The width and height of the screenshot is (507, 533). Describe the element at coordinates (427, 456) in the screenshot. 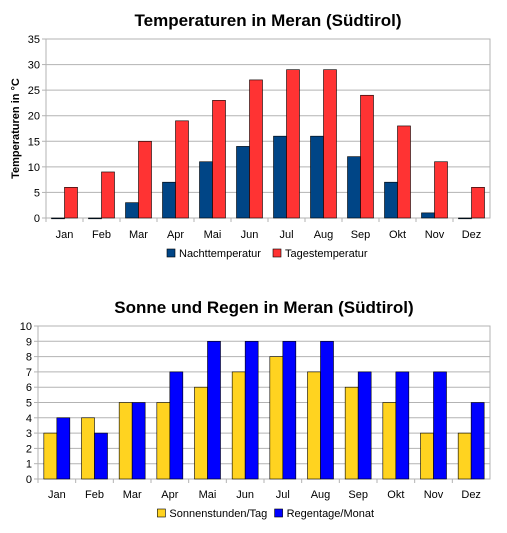

I see `bar-sonnenstunden-tag-nov` at that location.